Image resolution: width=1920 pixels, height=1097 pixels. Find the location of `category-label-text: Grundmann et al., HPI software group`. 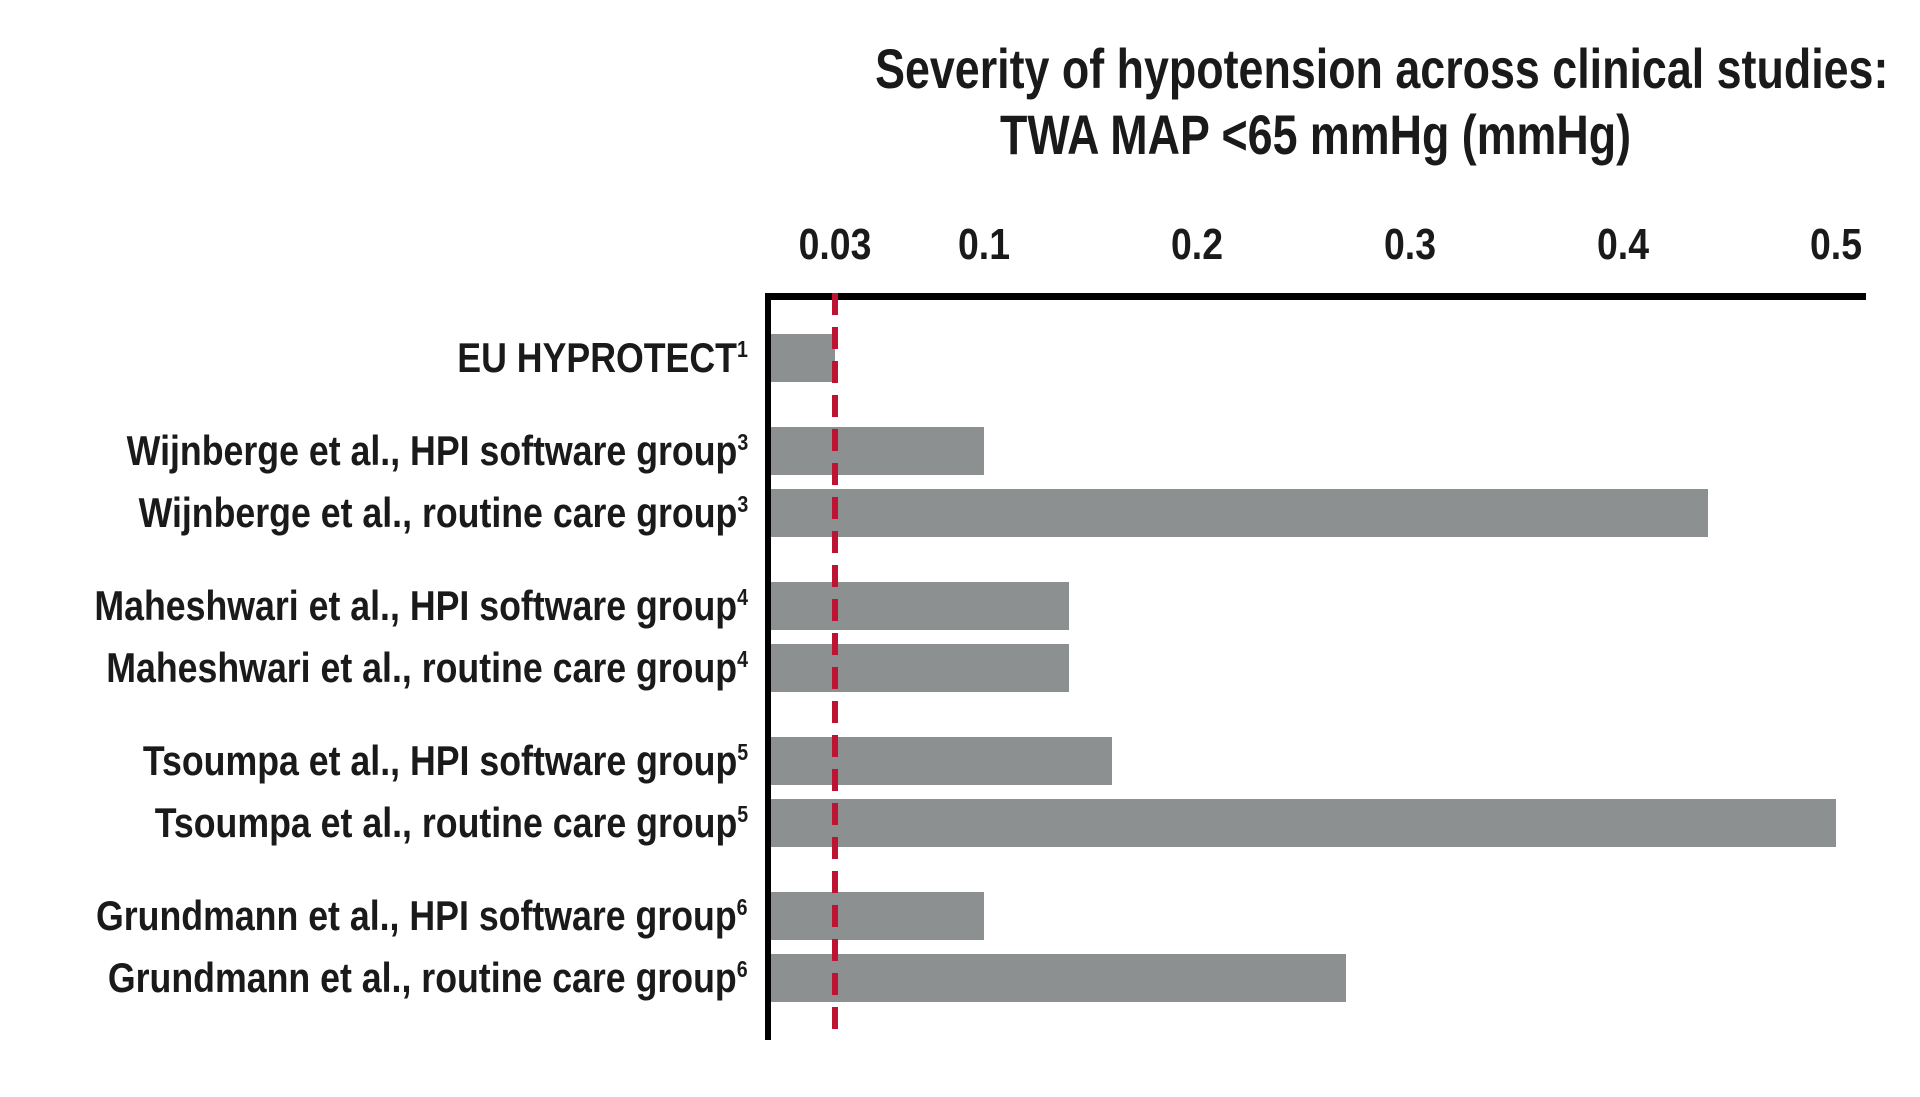

category-label-text: Grundmann et al., HPI software group is located at coordinates (417, 915).